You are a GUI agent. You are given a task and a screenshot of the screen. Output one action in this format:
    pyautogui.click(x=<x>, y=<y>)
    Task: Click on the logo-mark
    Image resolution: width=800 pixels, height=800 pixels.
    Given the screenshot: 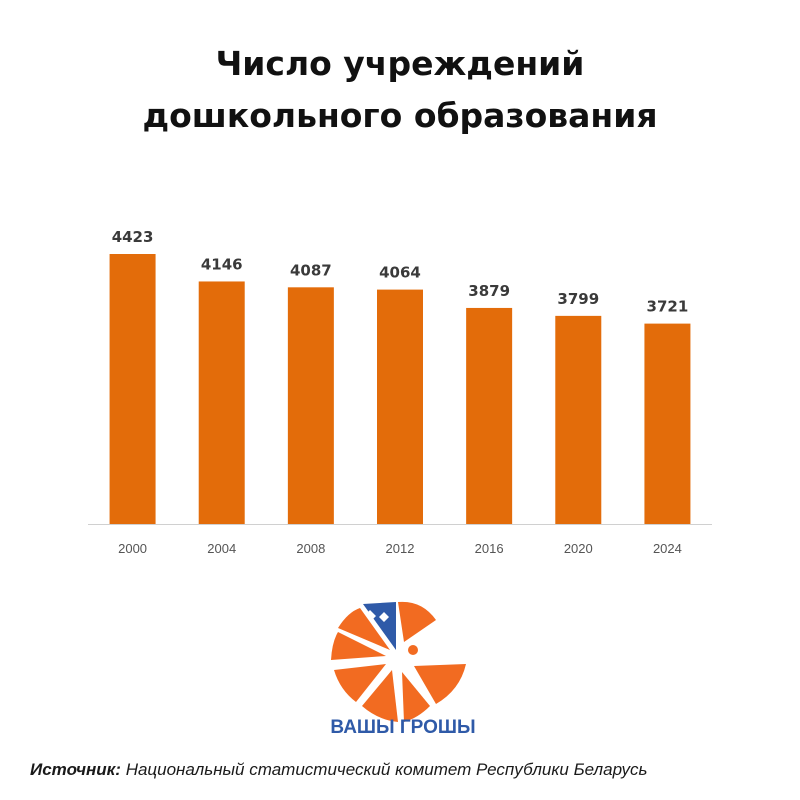 What is the action you would take?
    pyautogui.click(x=398, y=661)
    